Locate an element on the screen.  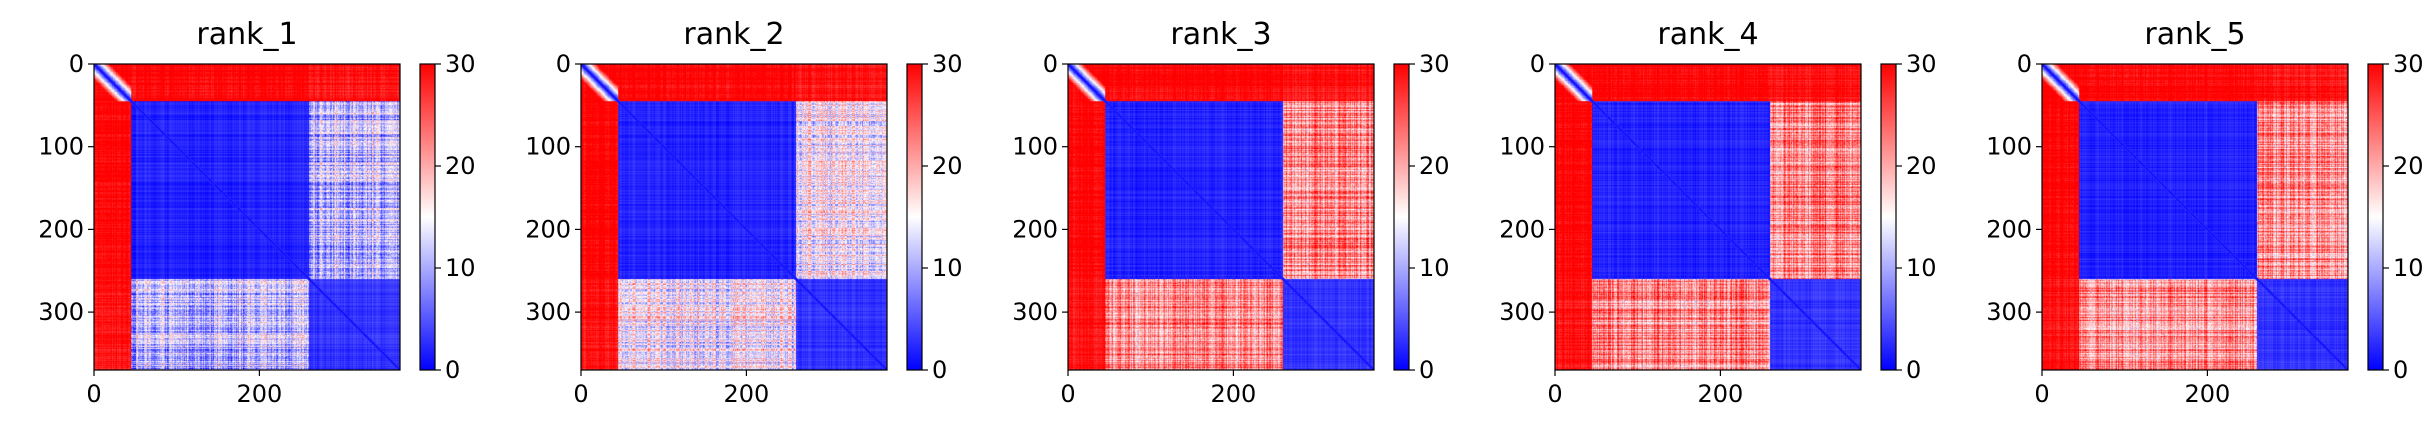
chart-title: rank_4 is located at coordinates (1707, 34).